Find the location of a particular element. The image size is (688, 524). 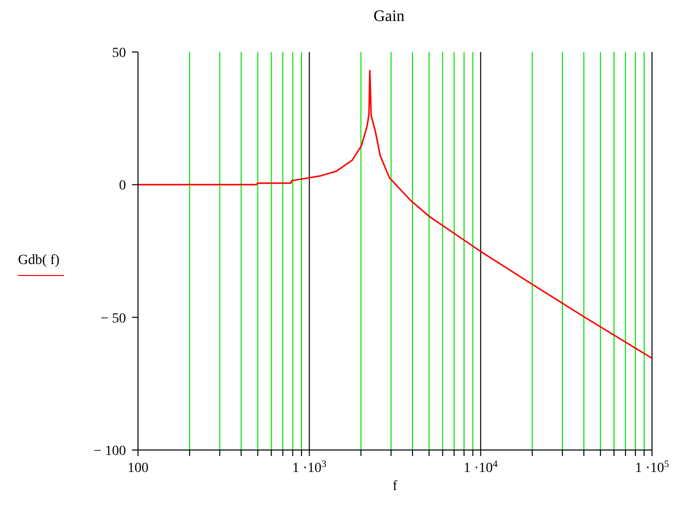

chart-title: Gain is located at coordinates (389, 17).